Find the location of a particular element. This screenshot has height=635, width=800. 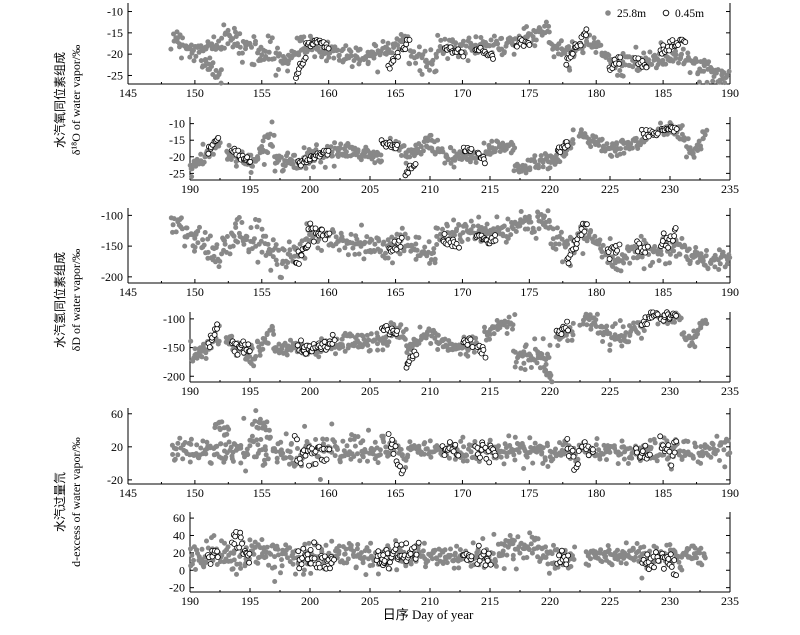

x-tick-label: 195 is located at coordinates (250, 391).